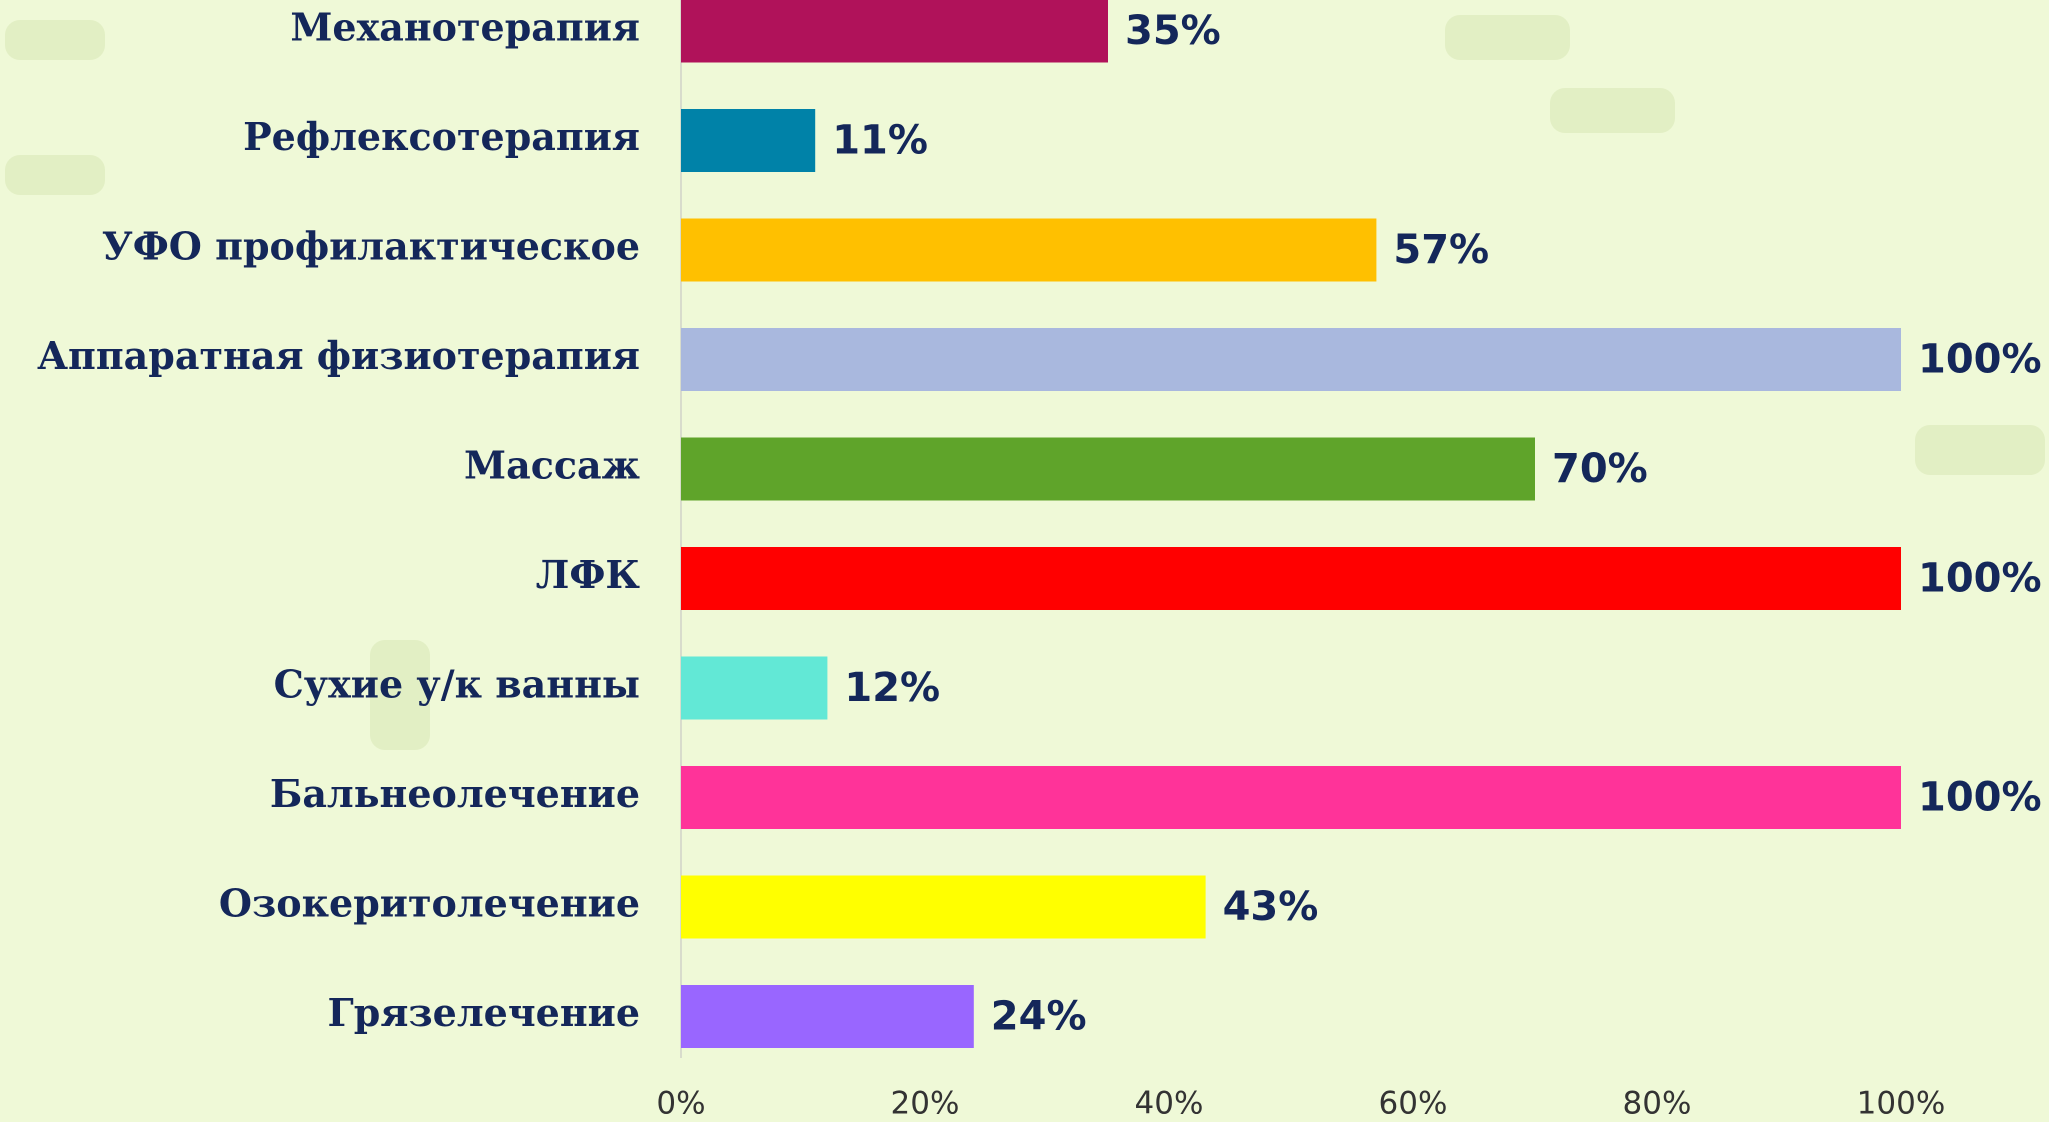 The height and width of the screenshot is (1122, 2049). What do you see at coordinates (1039, 1017) in the screenshot?
I see `data-label: 24%` at bounding box center [1039, 1017].